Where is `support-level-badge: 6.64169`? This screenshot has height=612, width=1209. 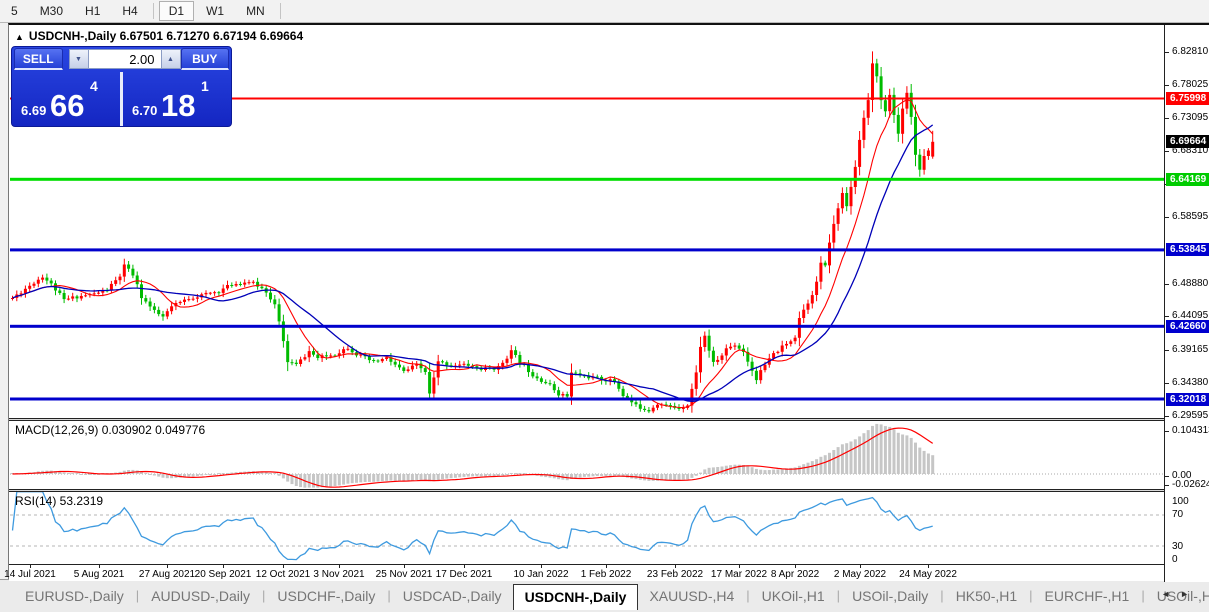 support-level-badge: 6.64169 is located at coordinates (1187, 179).